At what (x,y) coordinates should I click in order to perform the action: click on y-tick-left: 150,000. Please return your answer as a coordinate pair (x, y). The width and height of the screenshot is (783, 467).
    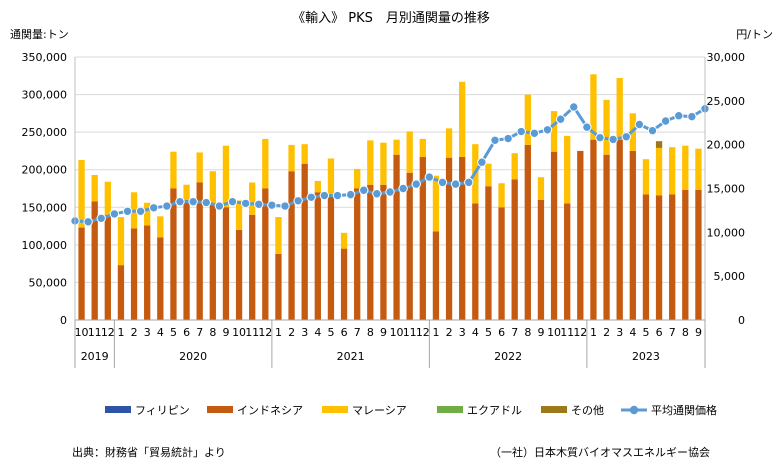
    Looking at the image, I should click on (45, 207).